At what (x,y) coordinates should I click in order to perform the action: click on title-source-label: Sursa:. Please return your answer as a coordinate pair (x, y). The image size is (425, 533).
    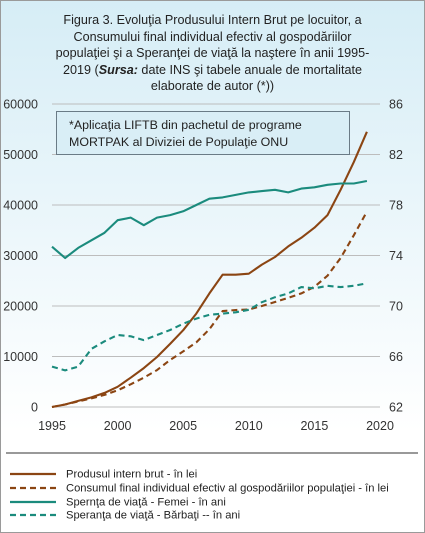
    Looking at the image, I should click on (118, 69).